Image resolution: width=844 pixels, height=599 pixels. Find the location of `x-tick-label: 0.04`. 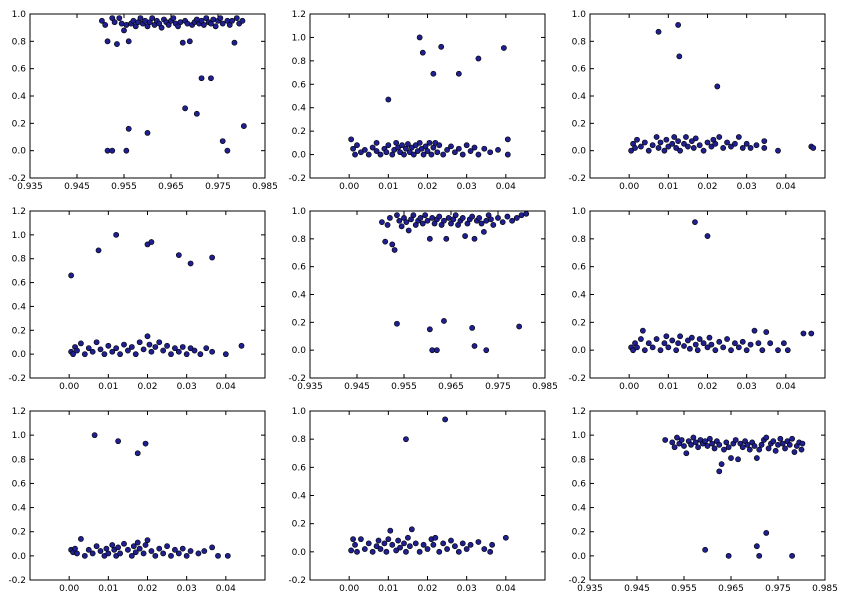

x-tick-label: 0.04 is located at coordinates (506, 187).